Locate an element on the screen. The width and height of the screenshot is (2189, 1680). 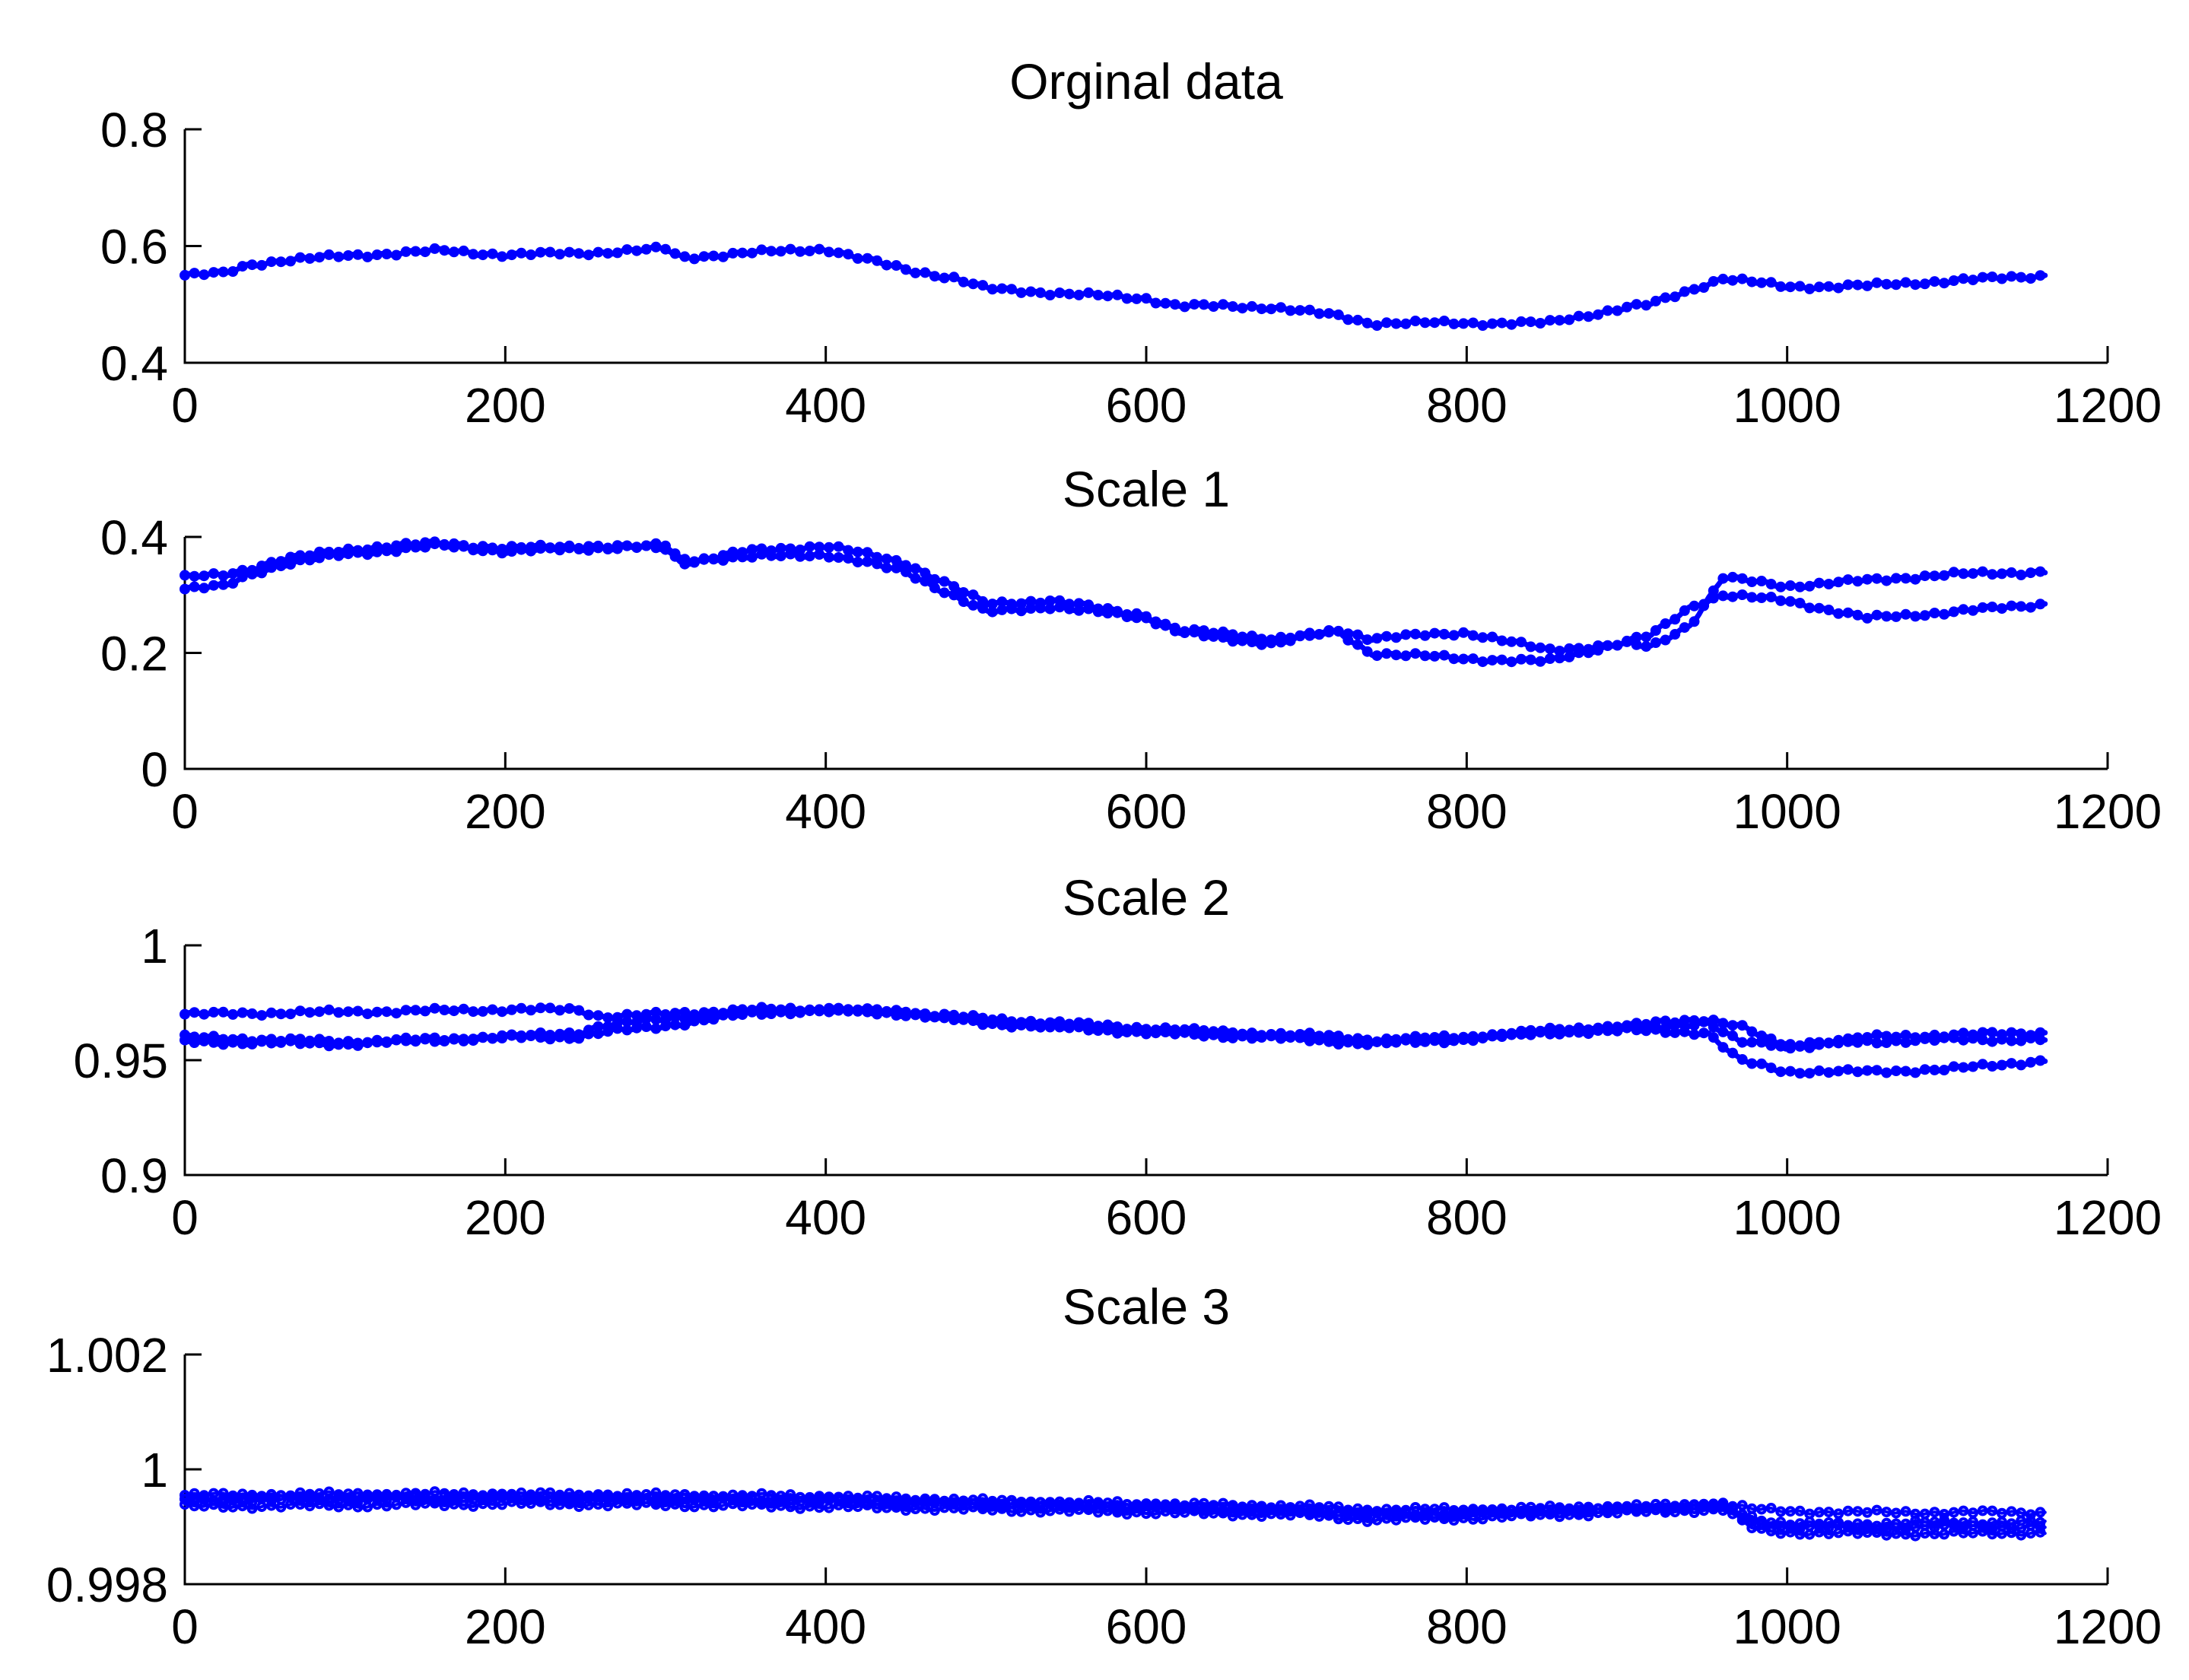
x-tick-label: 1000 is located at coordinates (1787, 1626).